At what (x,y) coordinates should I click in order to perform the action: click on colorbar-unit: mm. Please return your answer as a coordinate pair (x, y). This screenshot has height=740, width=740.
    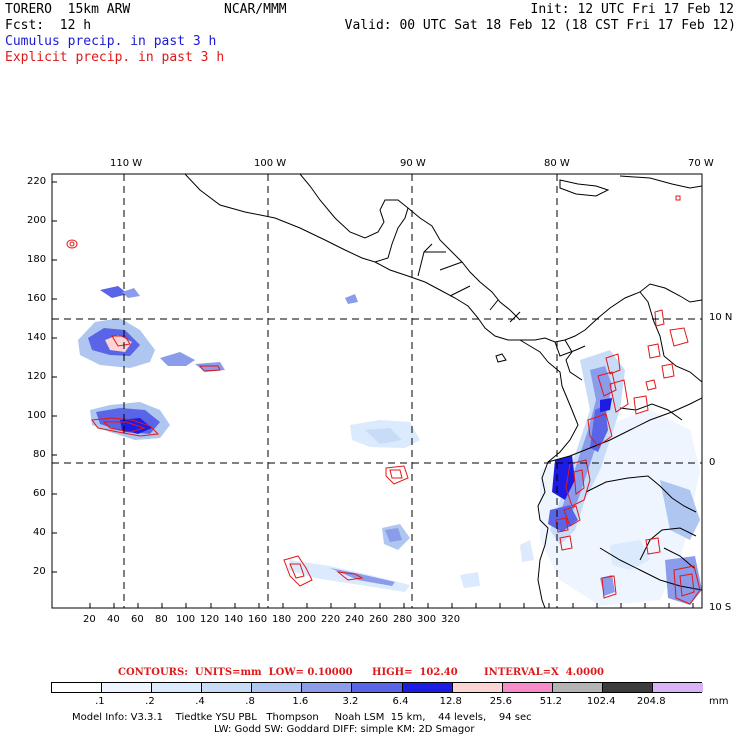
    Looking at the image, I should click on (719, 701).